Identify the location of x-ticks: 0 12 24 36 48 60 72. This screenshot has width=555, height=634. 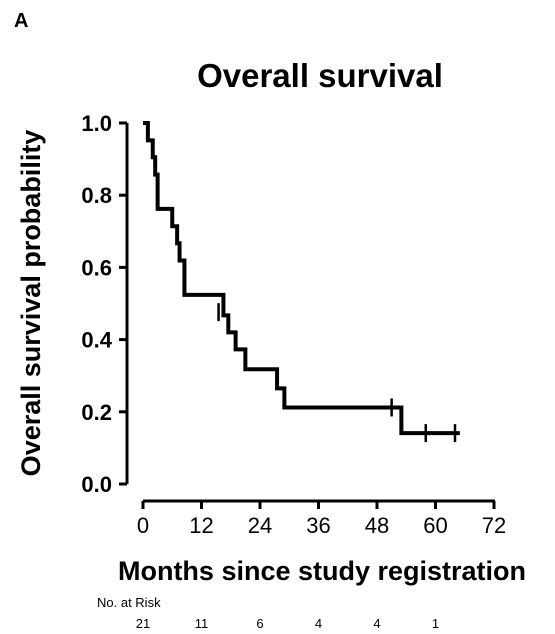
(321, 519).